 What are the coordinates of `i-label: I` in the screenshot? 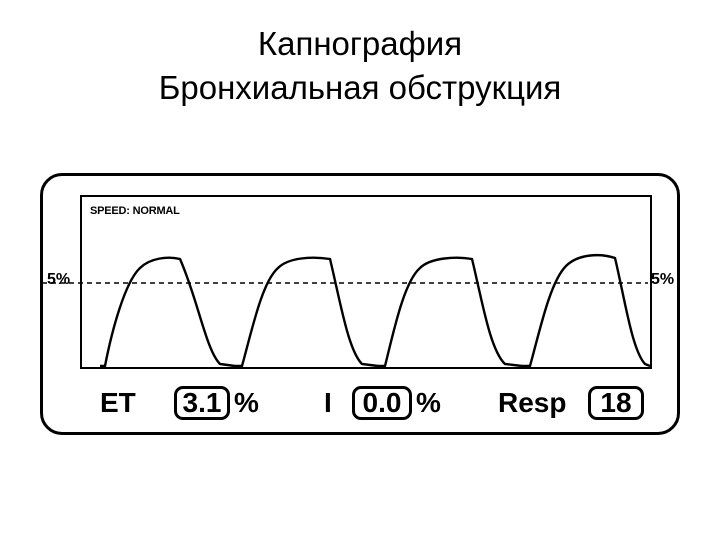 It's located at (328, 402).